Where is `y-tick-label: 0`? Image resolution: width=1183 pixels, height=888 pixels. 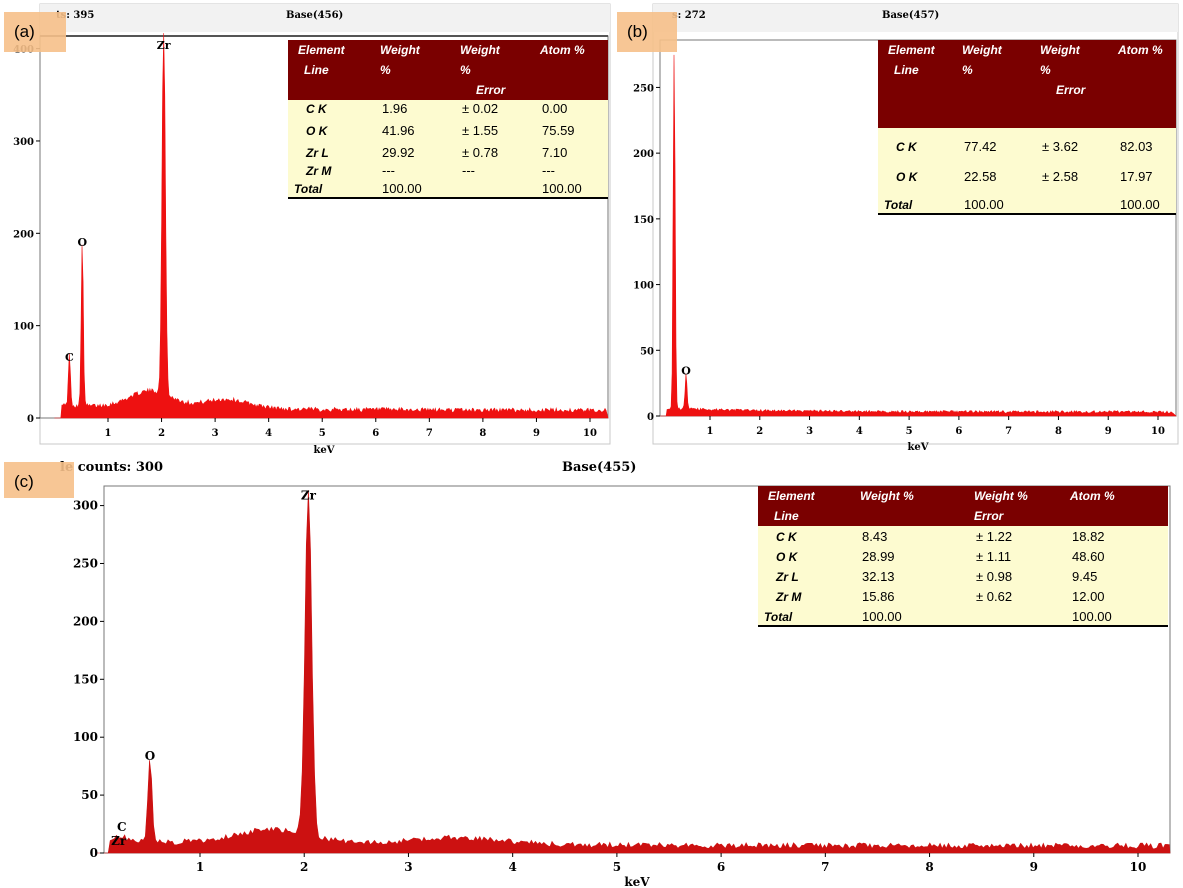
y-tick-label: 0 is located at coordinates (30, 419).